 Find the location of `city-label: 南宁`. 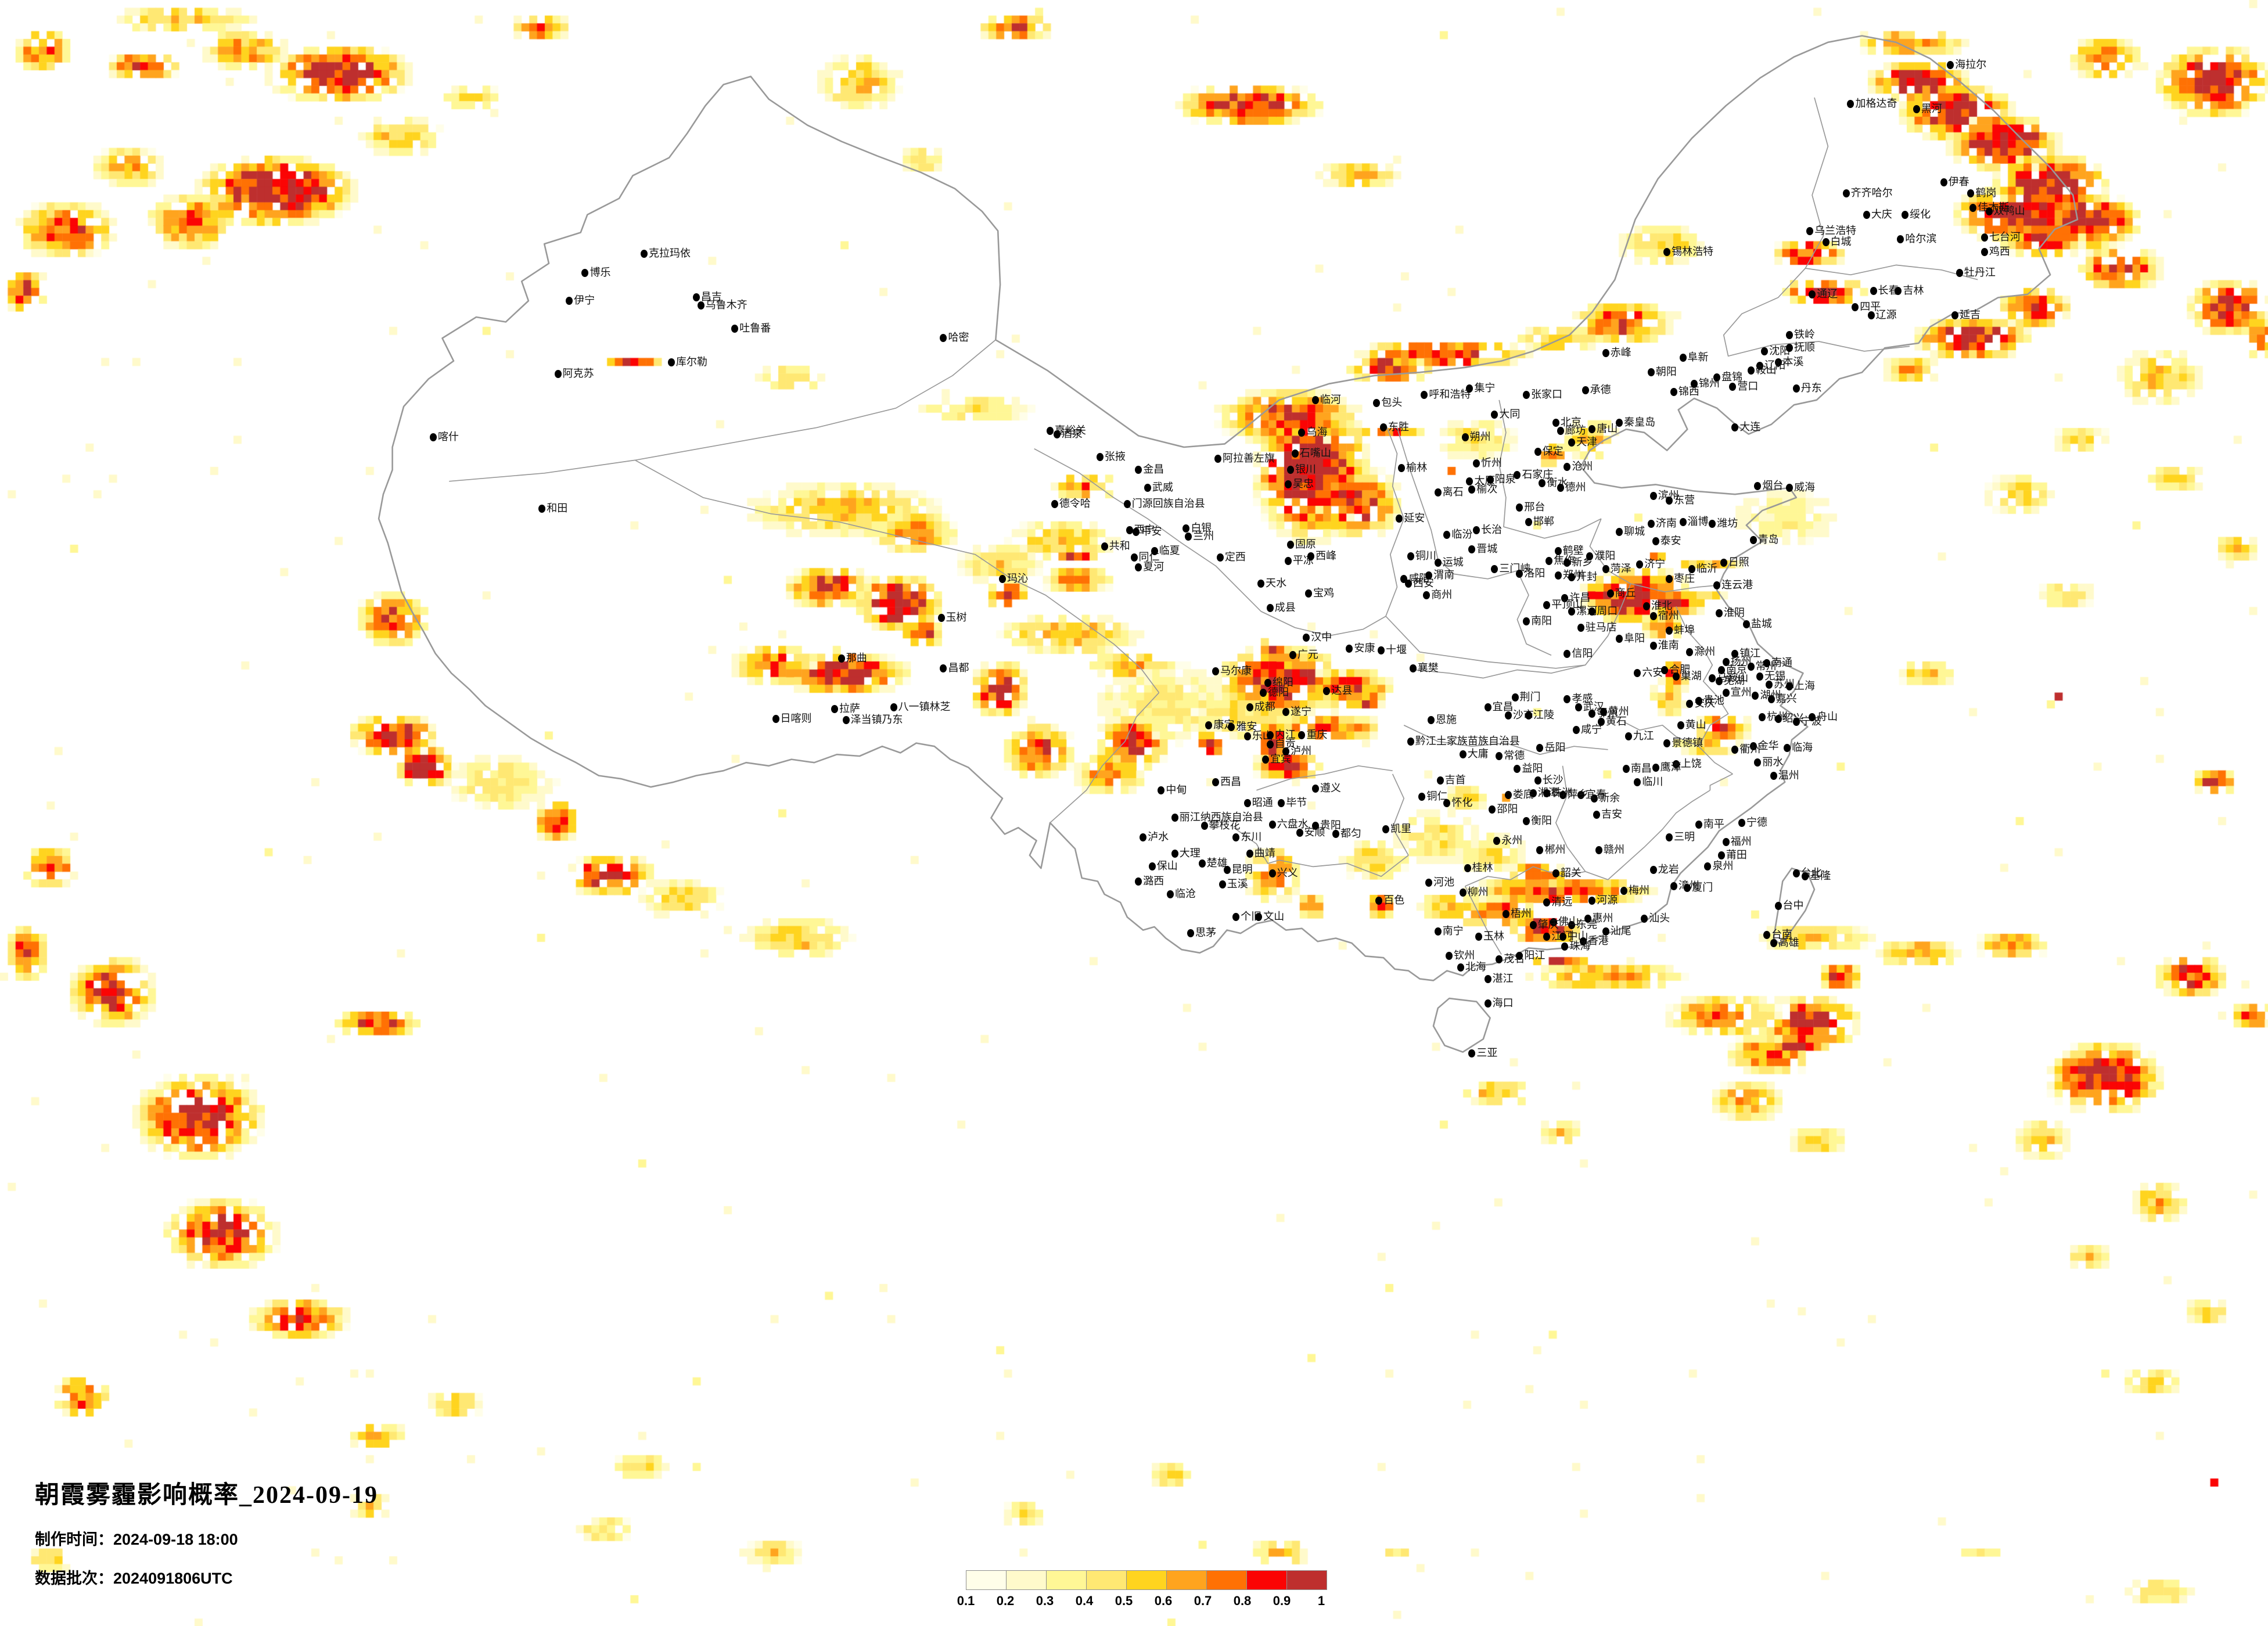

city-label: 南宁 is located at coordinates (1453, 931).